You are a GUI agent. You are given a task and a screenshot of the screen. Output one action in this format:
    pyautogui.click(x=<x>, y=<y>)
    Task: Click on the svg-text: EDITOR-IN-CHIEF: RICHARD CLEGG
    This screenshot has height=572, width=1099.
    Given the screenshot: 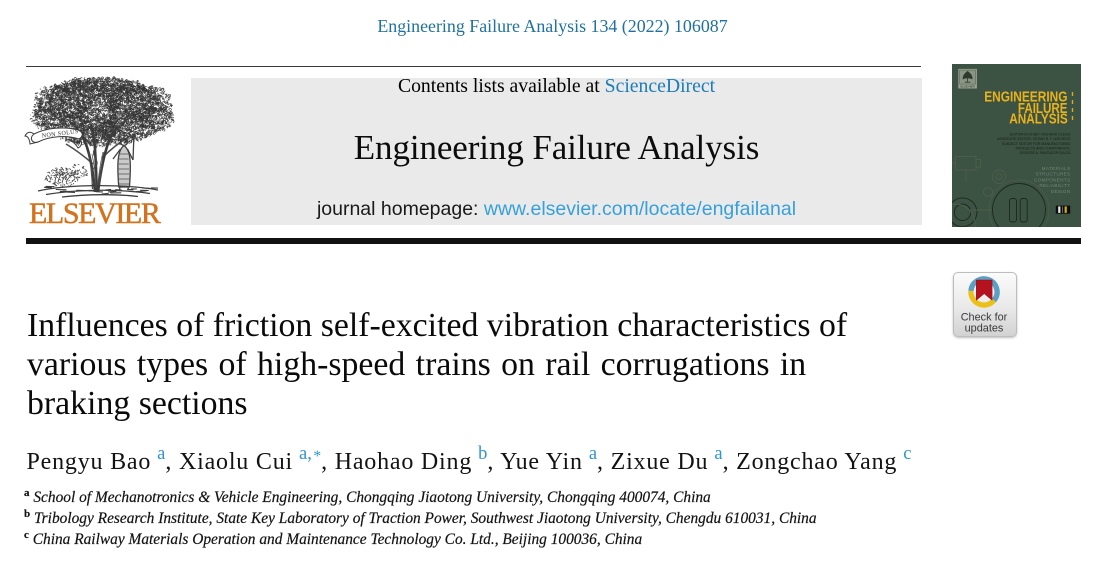 What is the action you would take?
    pyautogui.click(x=1040, y=135)
    